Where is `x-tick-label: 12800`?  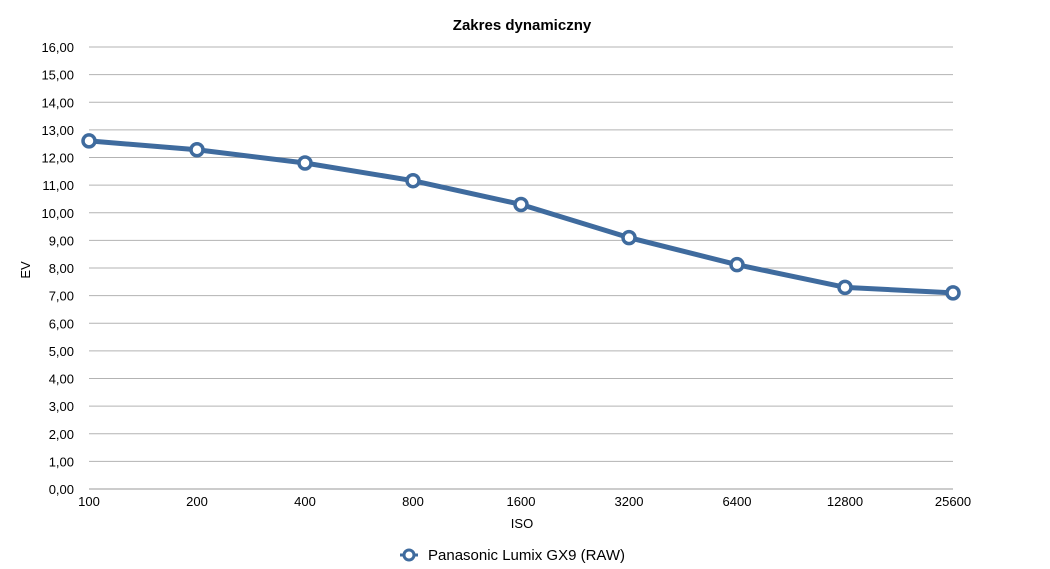 x-tick-label: 12800 is located at coordinates (845, 501).